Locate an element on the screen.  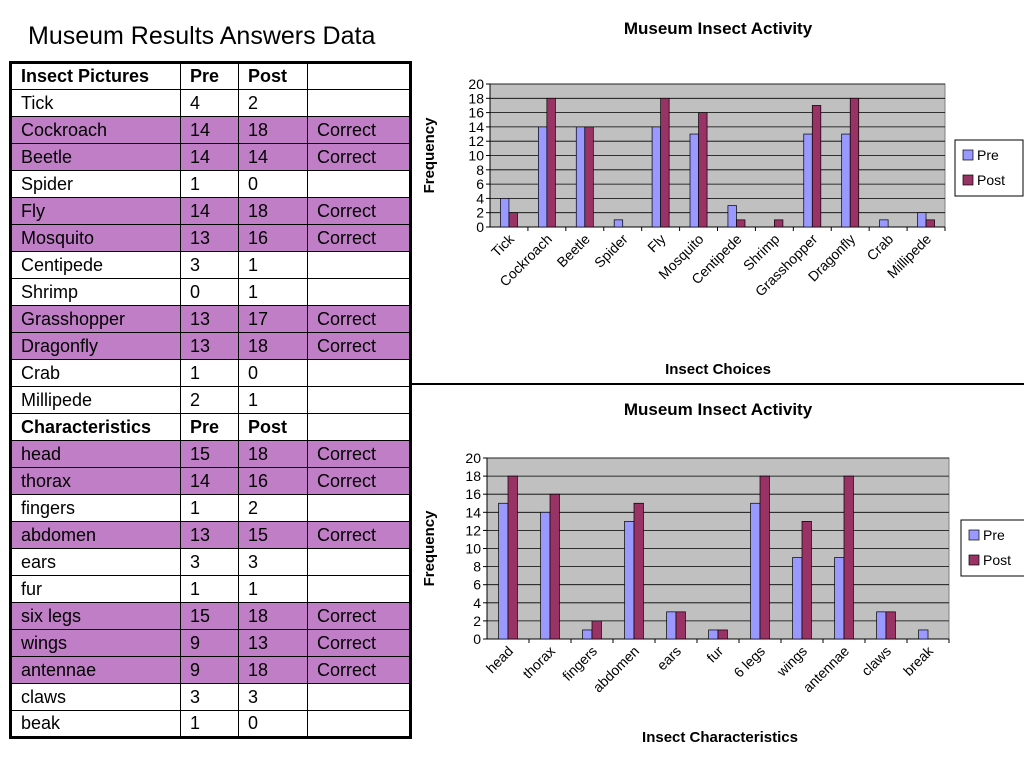
x-tick-label: wings is located at coordinates (791, 661).